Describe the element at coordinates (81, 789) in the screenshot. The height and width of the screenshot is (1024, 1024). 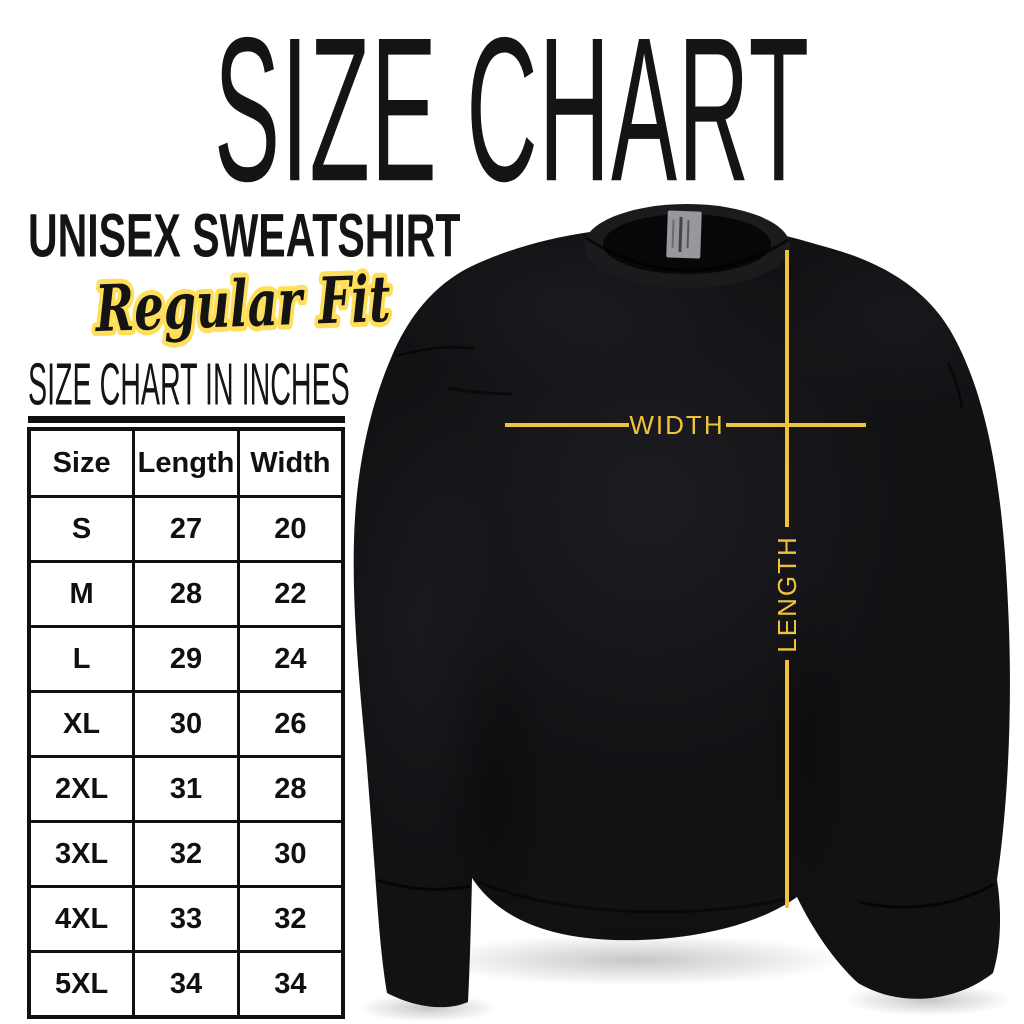
I see `size-cell: 2XL` at that location.